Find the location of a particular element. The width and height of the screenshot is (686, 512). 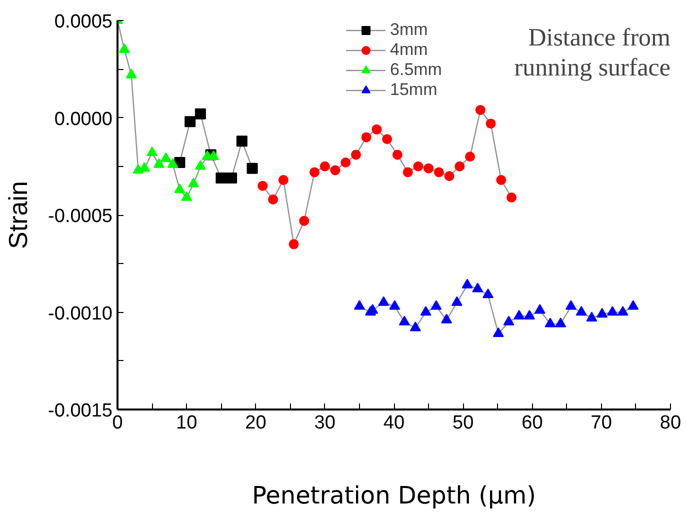

x-tick-label: 0 is located at coordinates (117, 423).